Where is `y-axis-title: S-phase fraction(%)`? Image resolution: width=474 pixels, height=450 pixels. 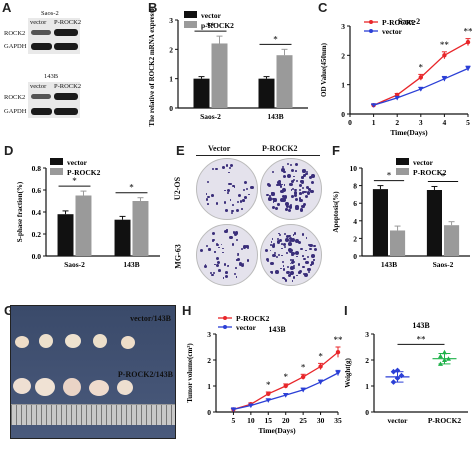
y-axis-title: S-phase fraction(%) is located at coordinates (20, 211).